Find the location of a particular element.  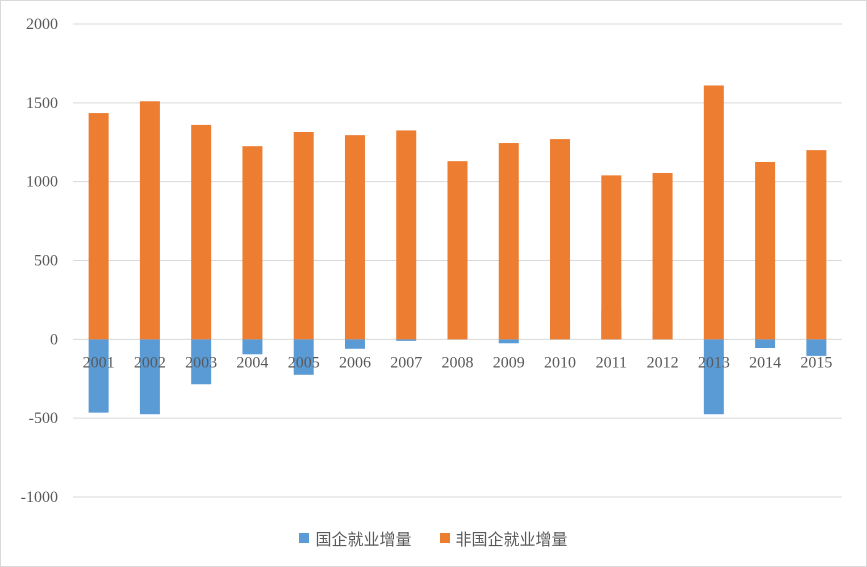

x-tick-label: 2008 is located at coordinates (458, 362).